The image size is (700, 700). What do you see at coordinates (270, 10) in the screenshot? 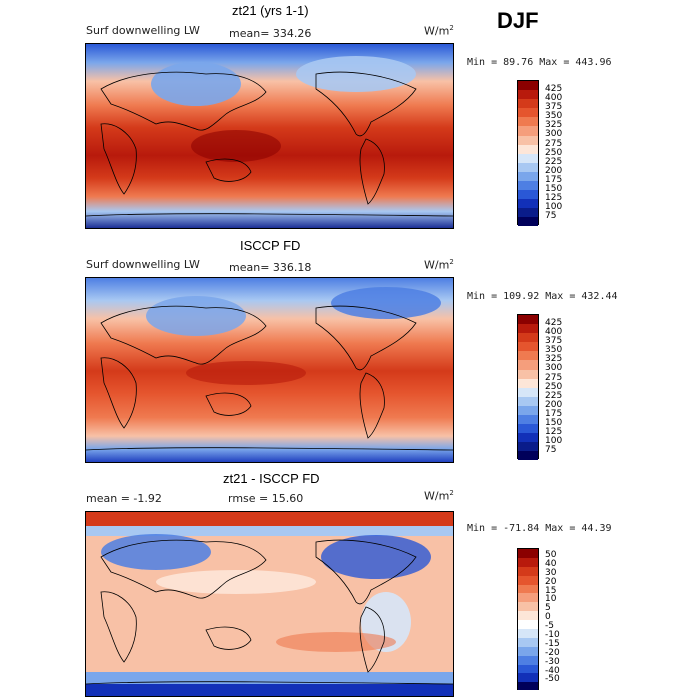
I see `panel1-title: zt21 (yrs 1-1)` at bounding box center [270, 10].